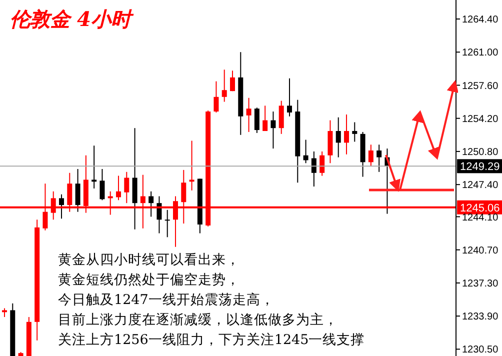 The image size is (502, 356). I want to click on annotation: 黄金从四小时线可以看出来，, so click(149, 260).